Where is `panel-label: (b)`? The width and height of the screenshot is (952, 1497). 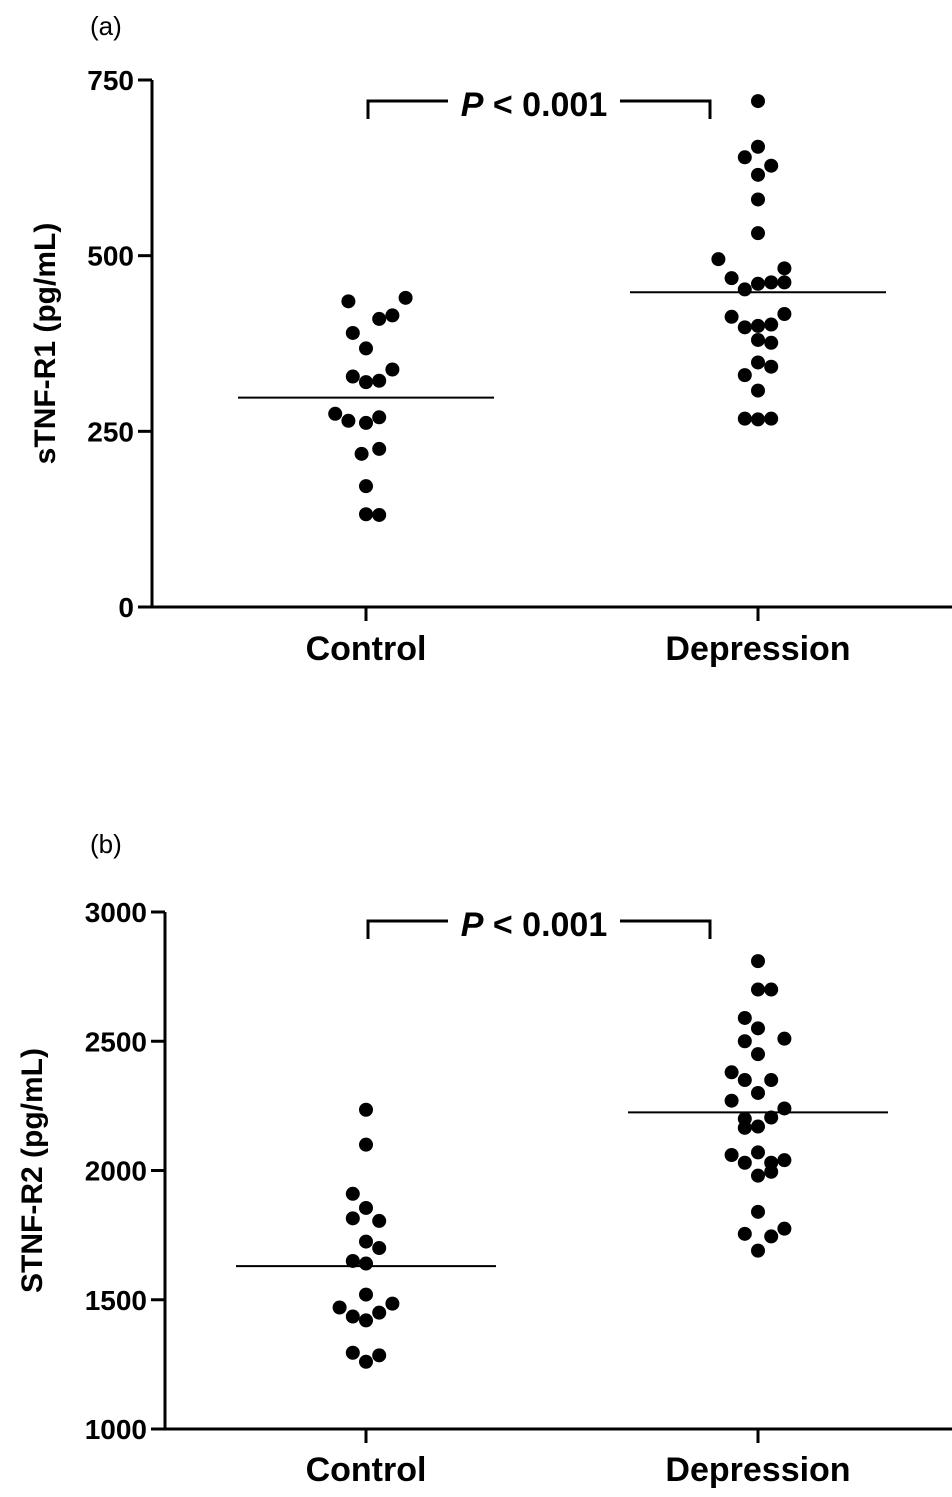
panel-label: (b) is located at coordinates (106, 844).